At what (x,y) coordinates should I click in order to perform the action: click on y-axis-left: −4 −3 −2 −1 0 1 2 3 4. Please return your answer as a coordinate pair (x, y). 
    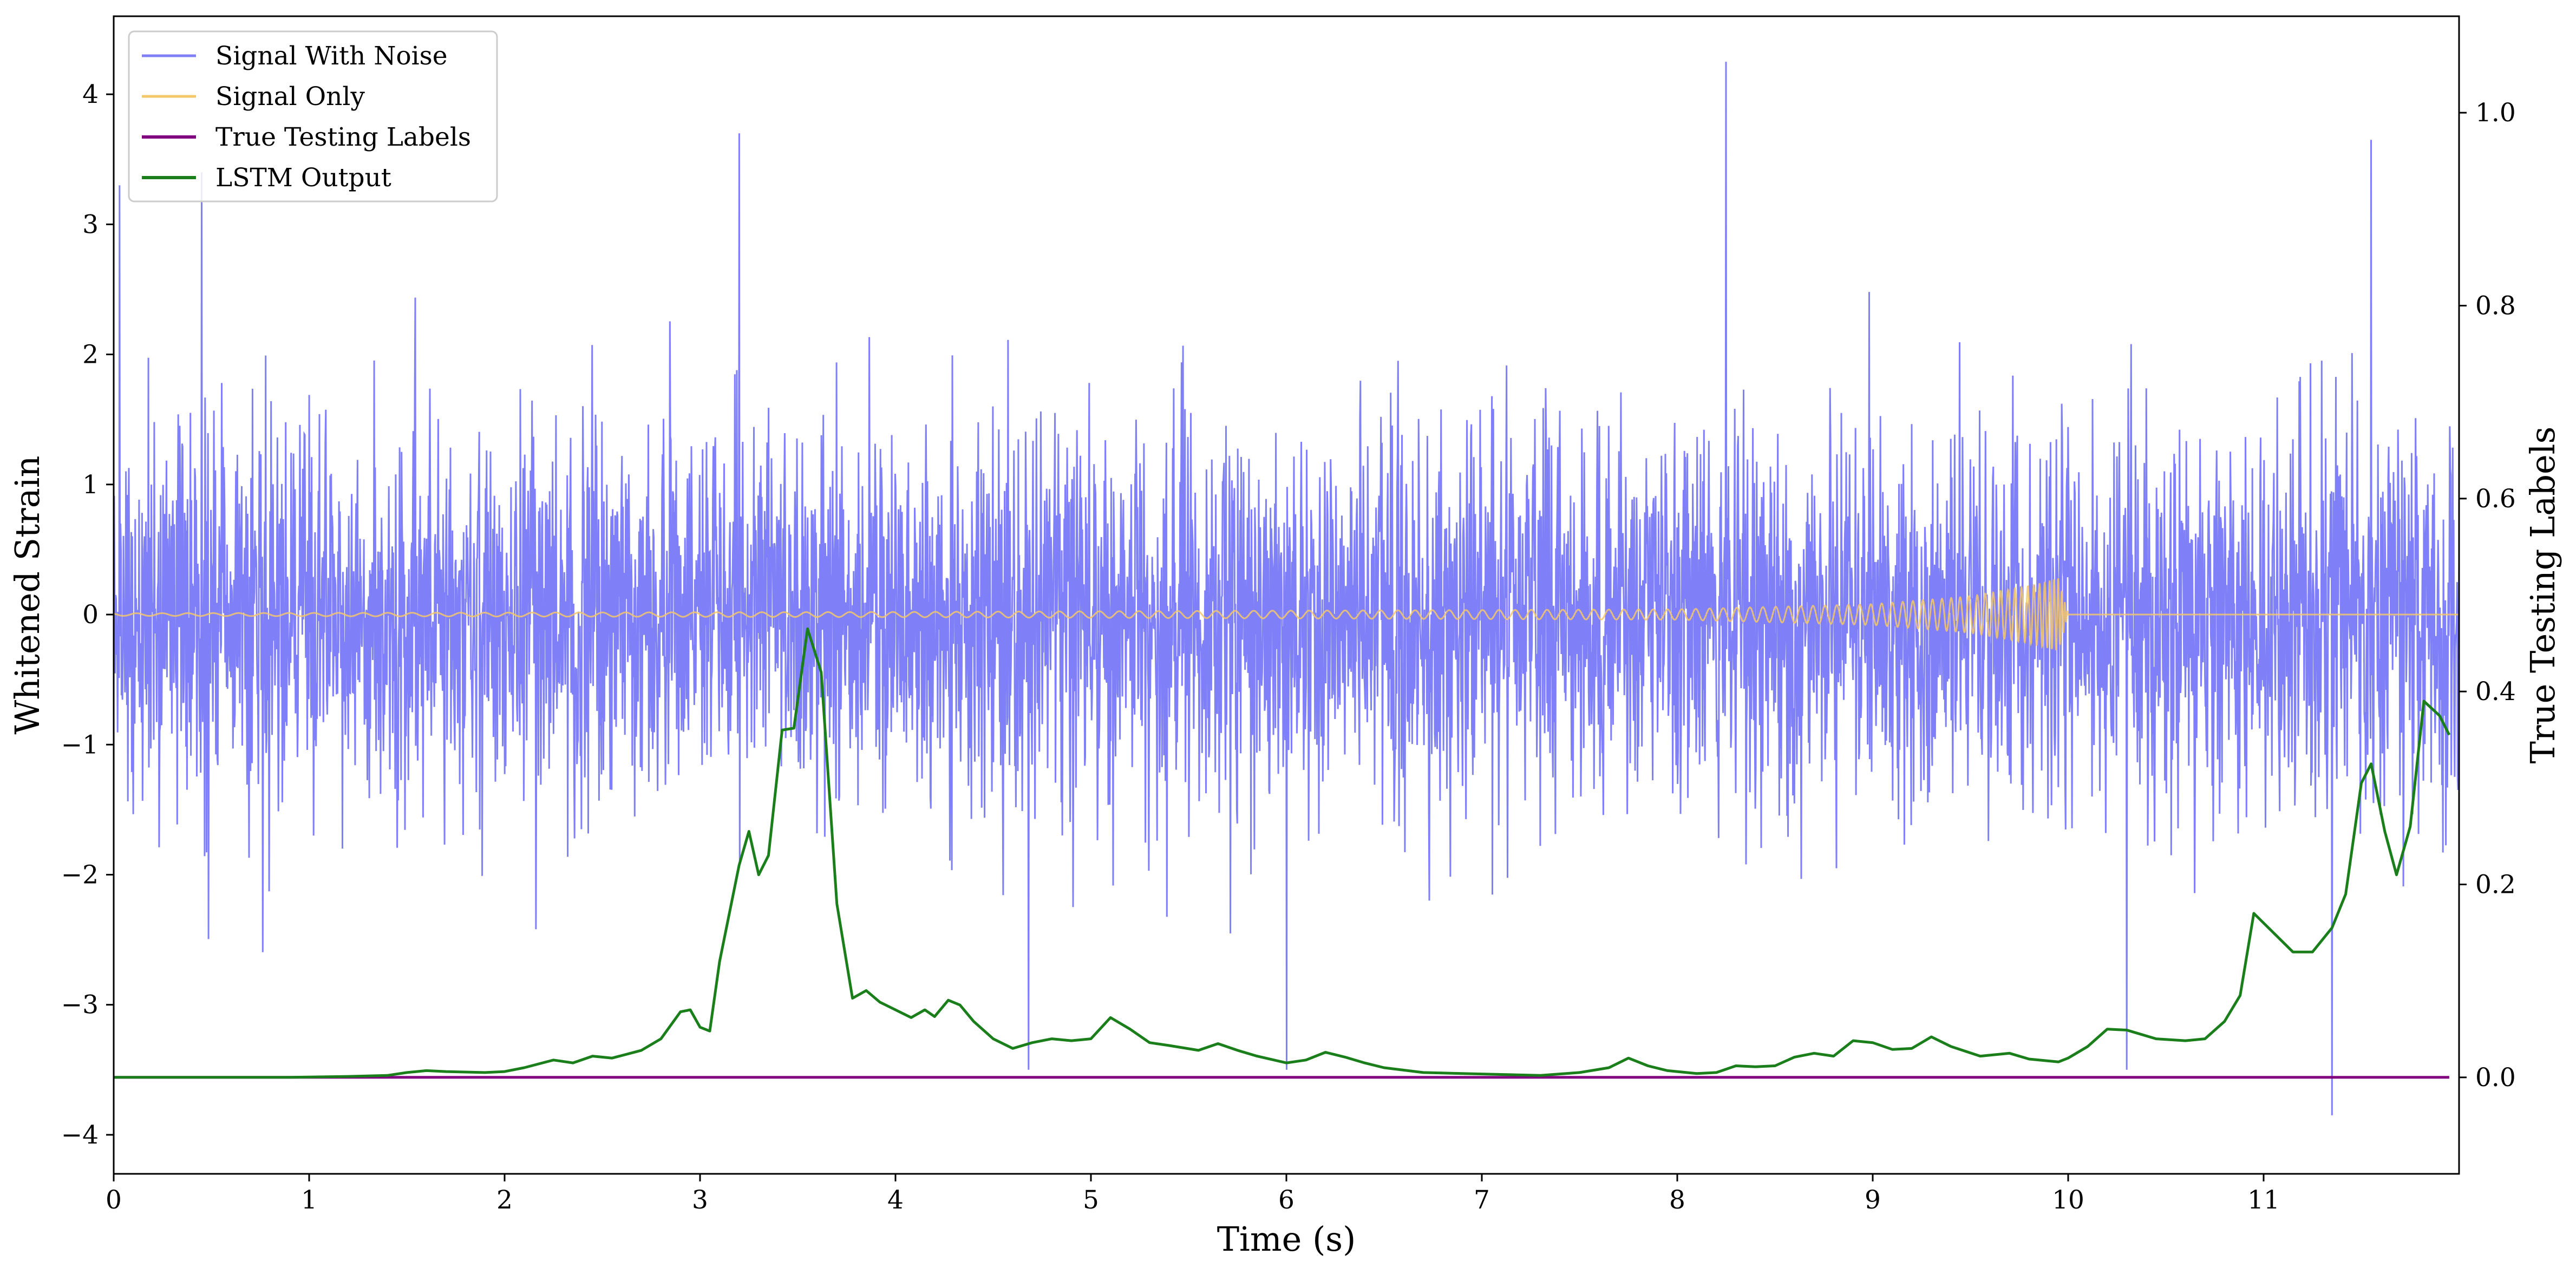
    Looking at the image, I should click on (88, 615).